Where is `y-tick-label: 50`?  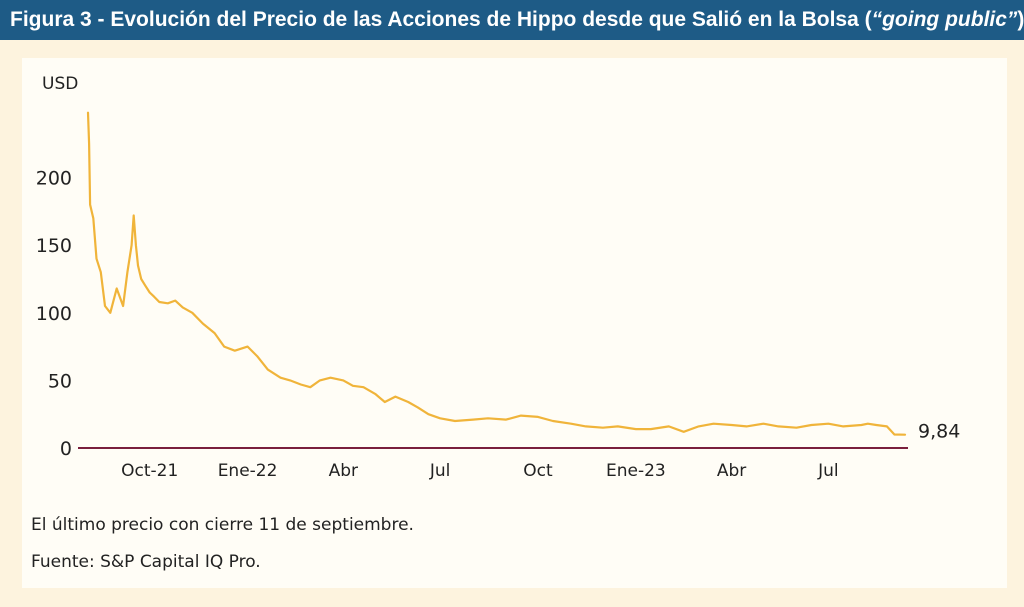 y-tick-label: 50 is located at coordinates (60, 381).